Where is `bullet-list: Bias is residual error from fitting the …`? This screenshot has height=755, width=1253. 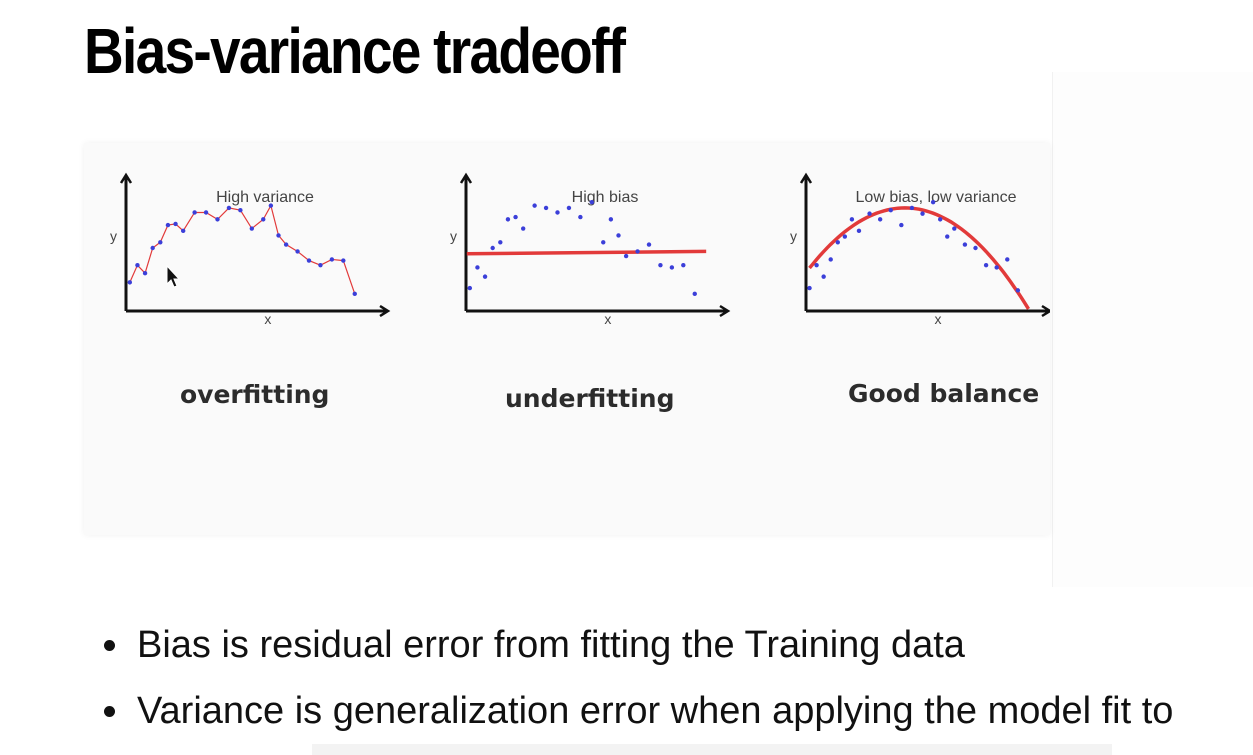 bullet-list: Bias is residual error from fitting the … is located at coordinates (638, 678).